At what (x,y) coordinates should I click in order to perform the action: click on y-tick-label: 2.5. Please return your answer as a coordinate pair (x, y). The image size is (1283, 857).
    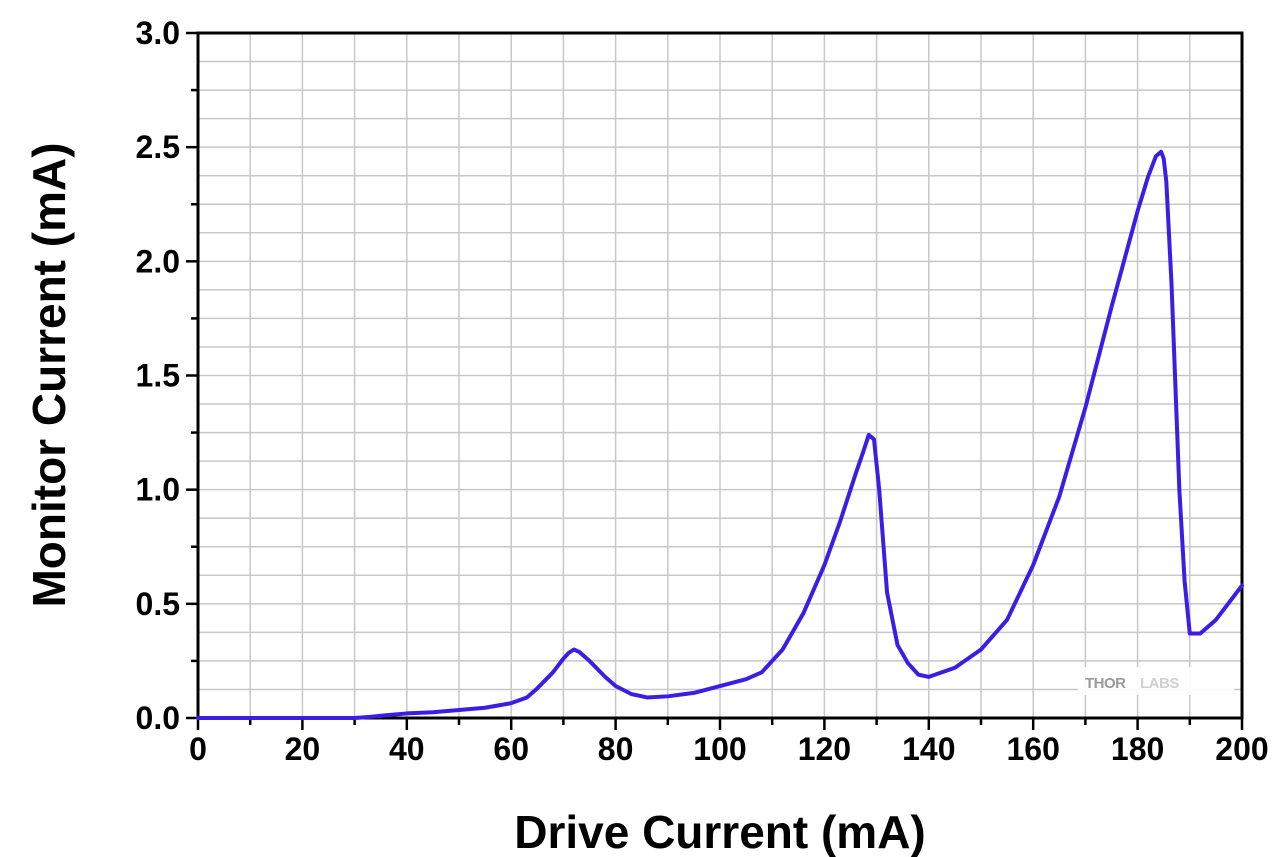
    Looking at the image, I should click on (158, 147).